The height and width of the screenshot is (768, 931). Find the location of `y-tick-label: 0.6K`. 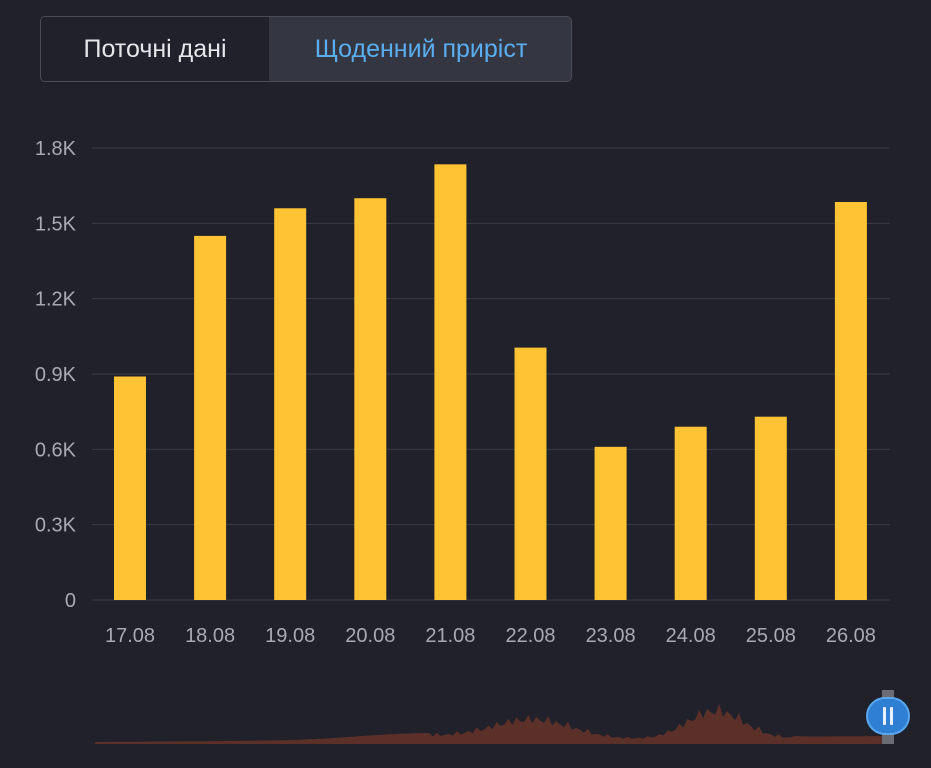

y-tick-label: 0.6K is located at coordinates (56, 450).